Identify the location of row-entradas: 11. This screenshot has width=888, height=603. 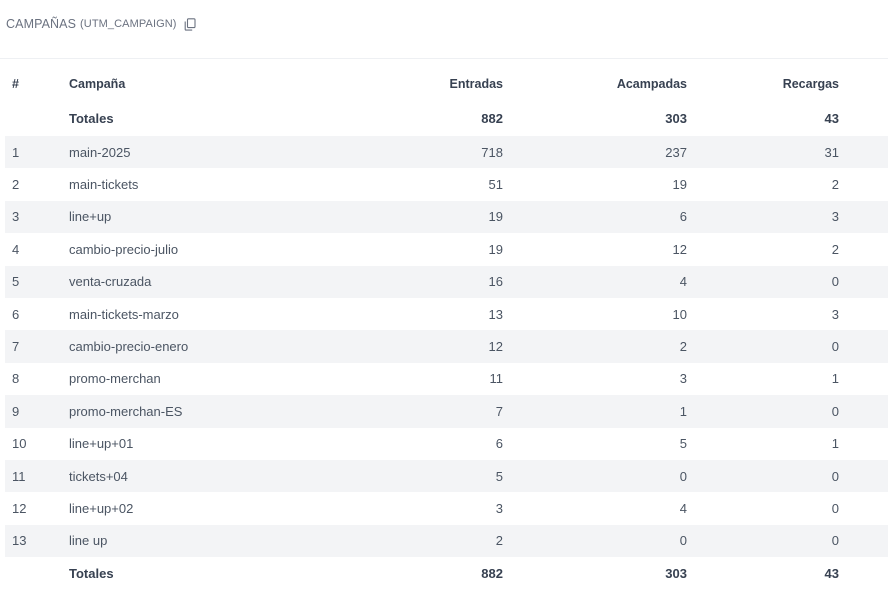
(496, 379).